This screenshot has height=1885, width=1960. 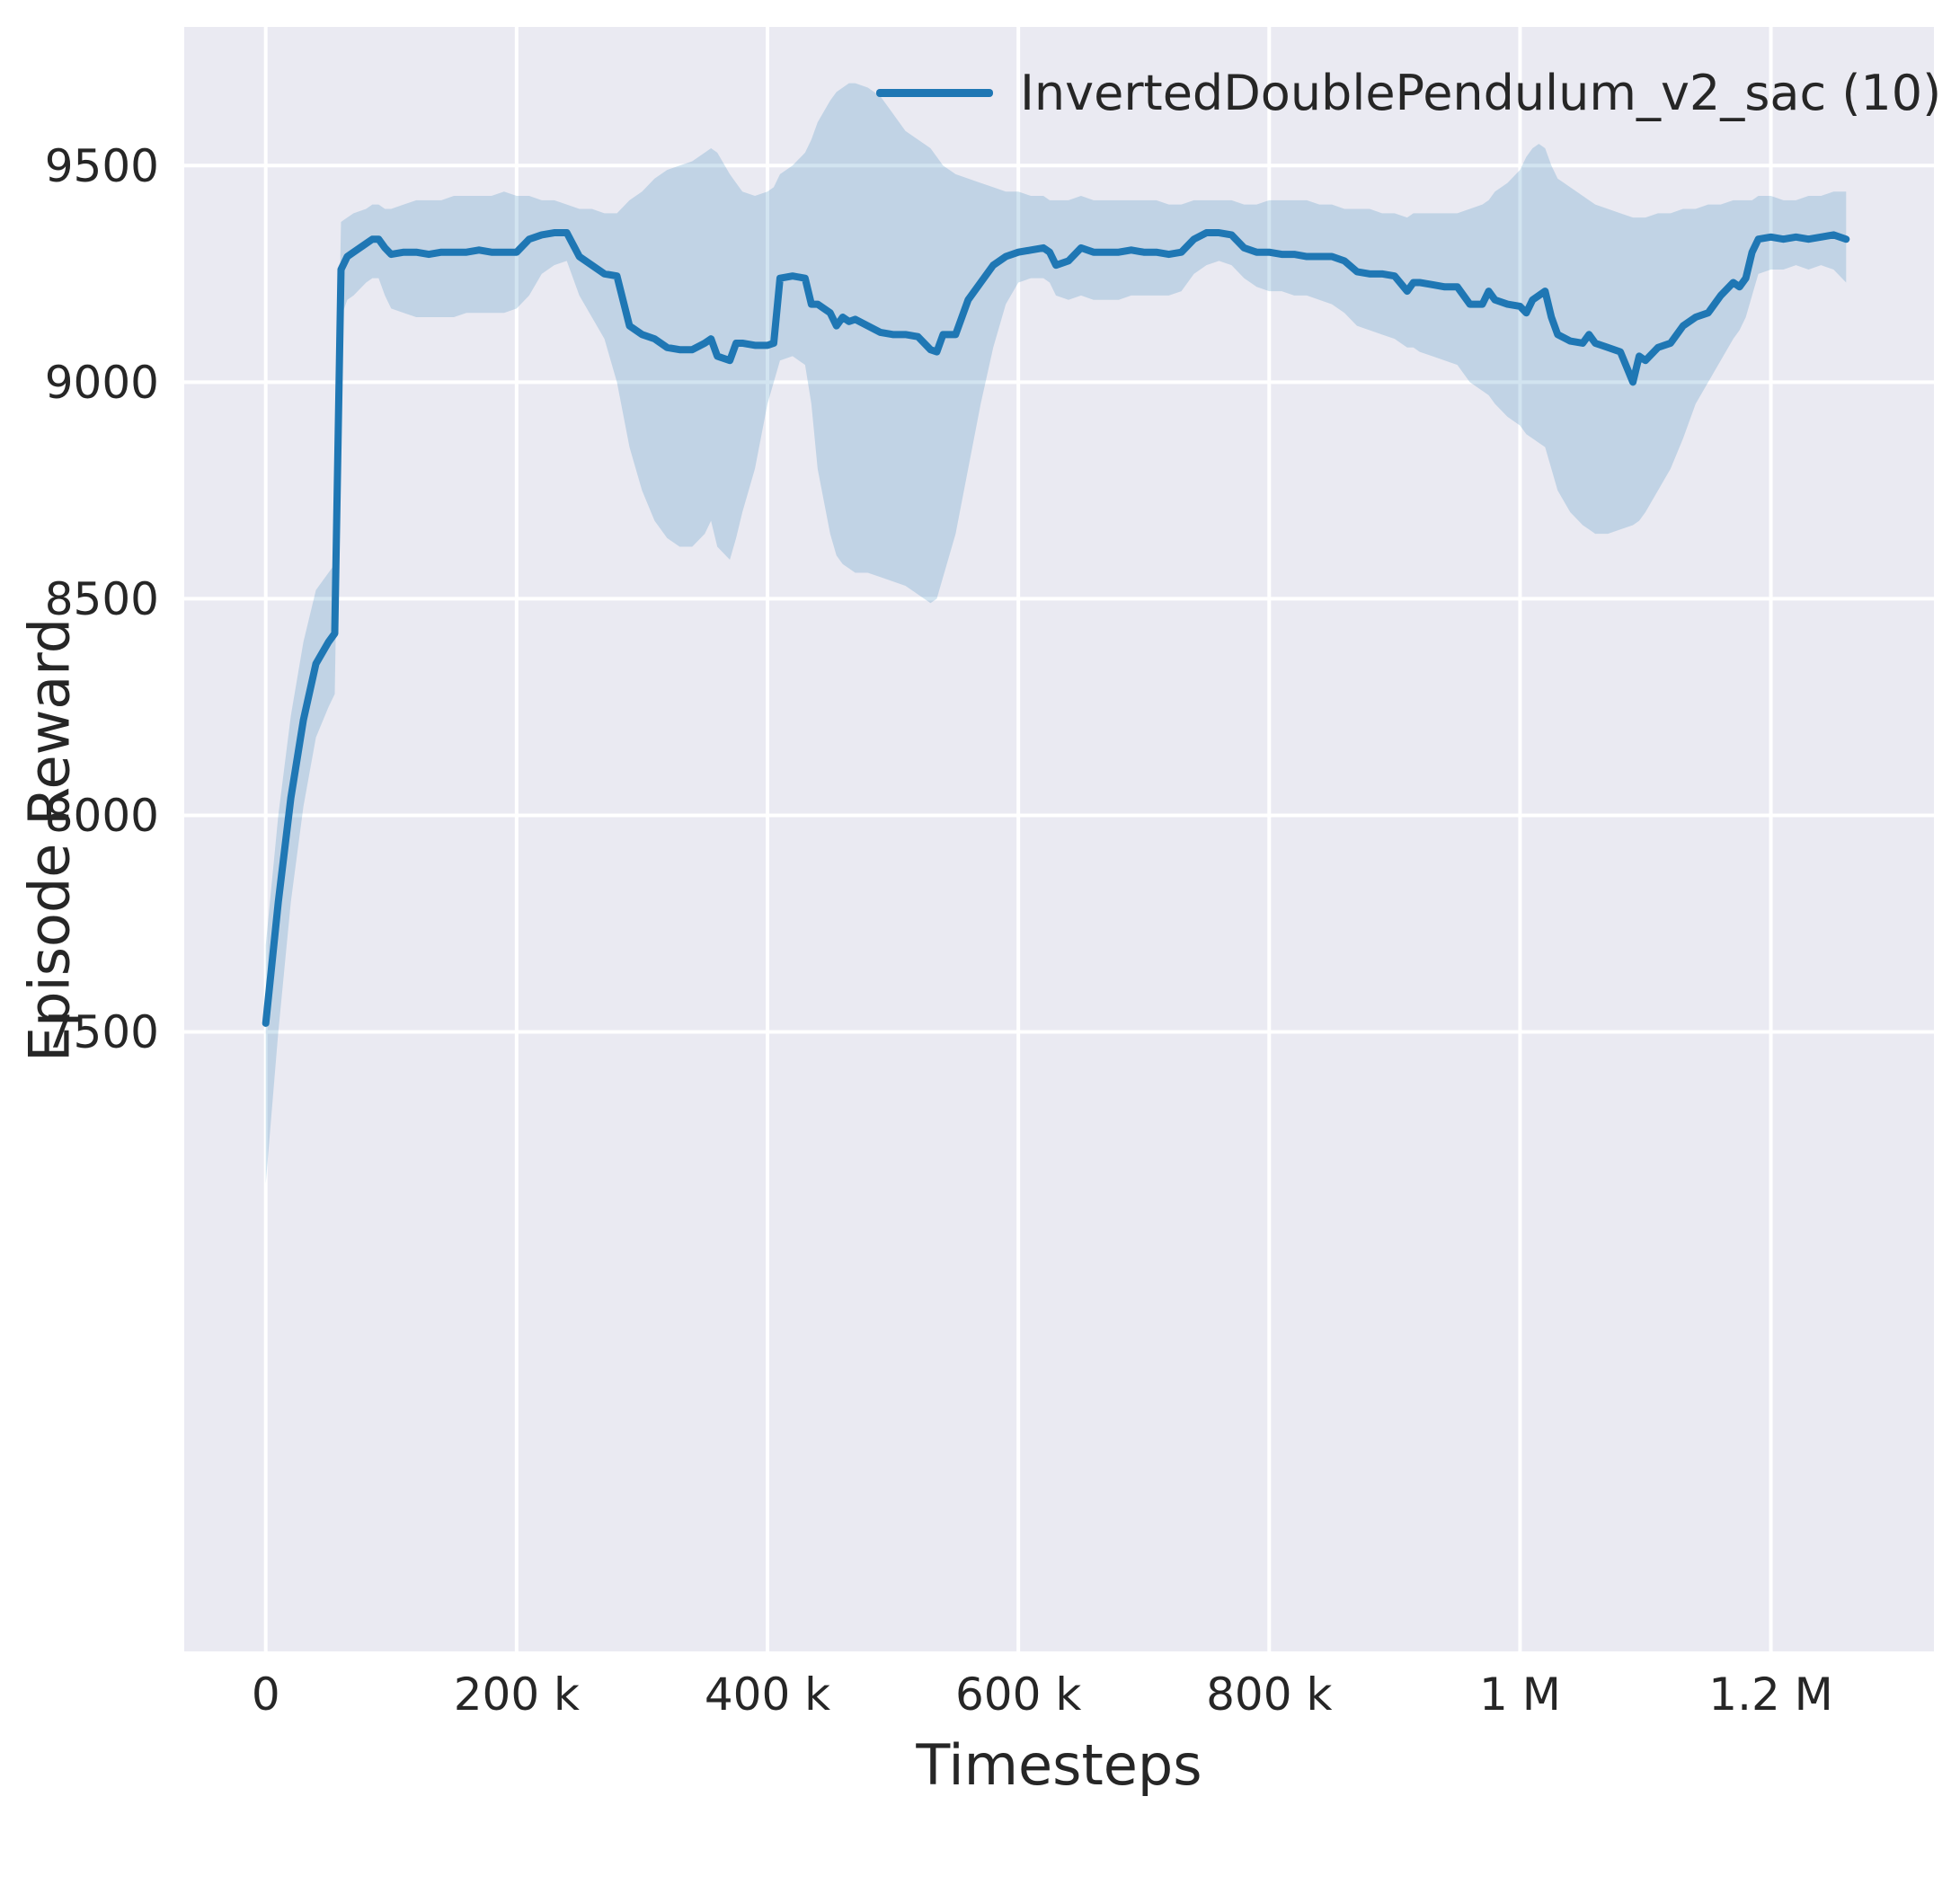 What do you see at coordinates (1018, 1694) in the screenshot?
I see `x-tick-label: 600 k` at bounding box center [1018, 1694].